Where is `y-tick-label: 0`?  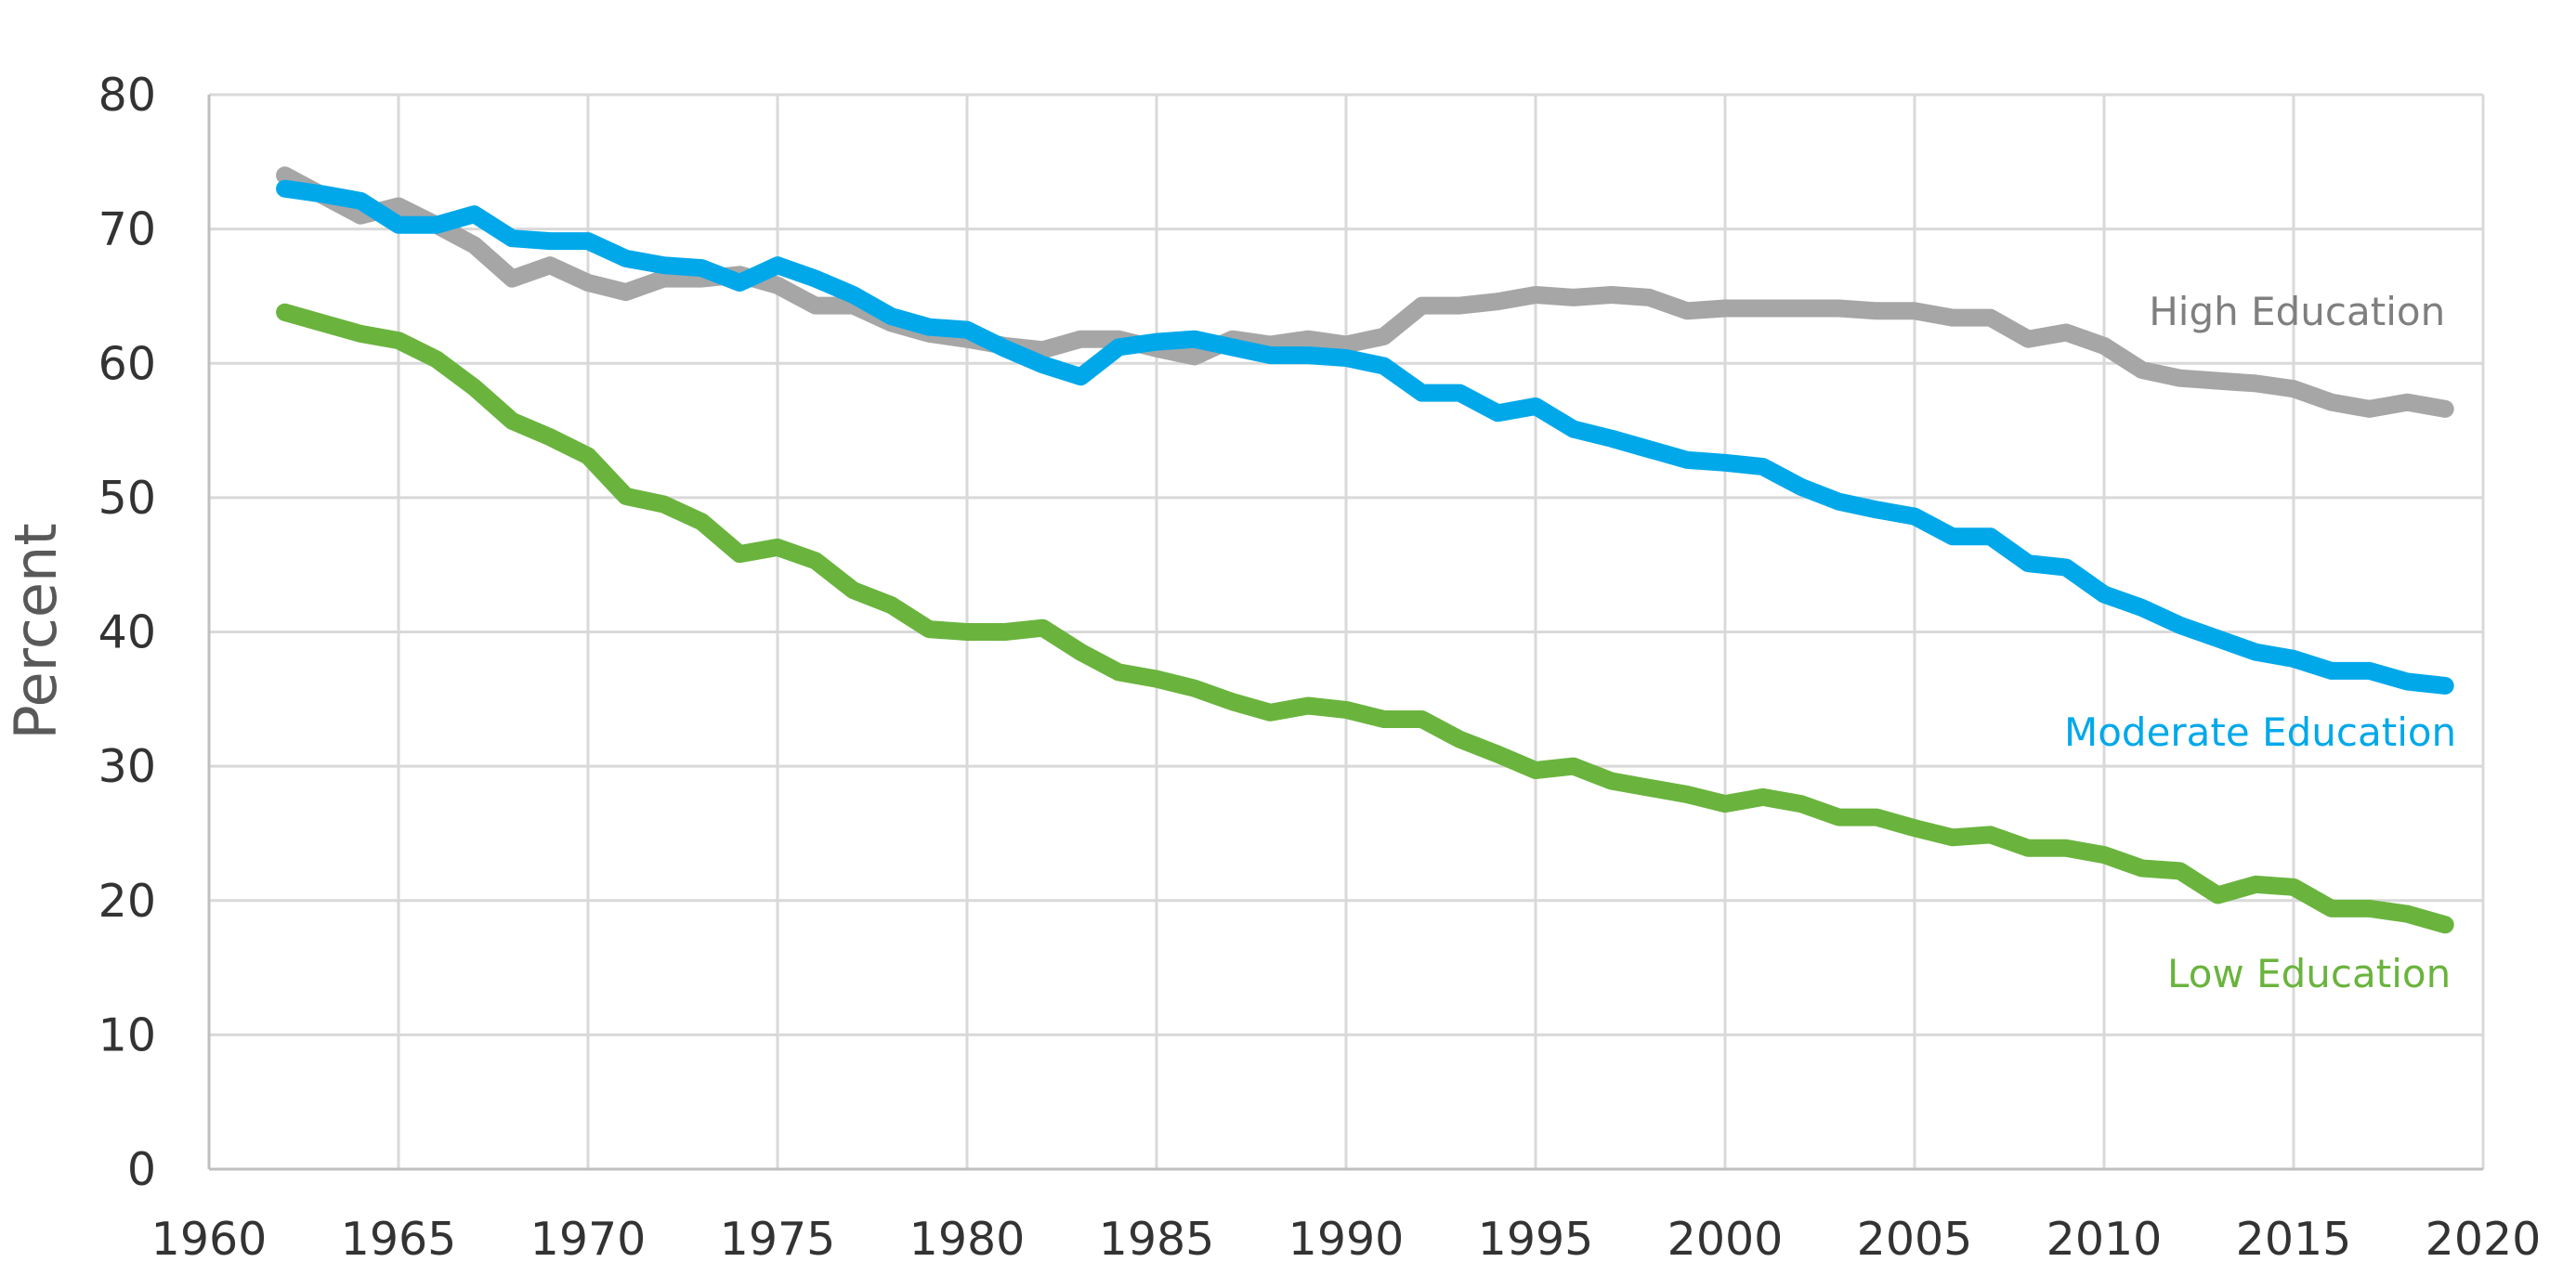 y-tick-label: 0 is located at coordinates (141, 1169).